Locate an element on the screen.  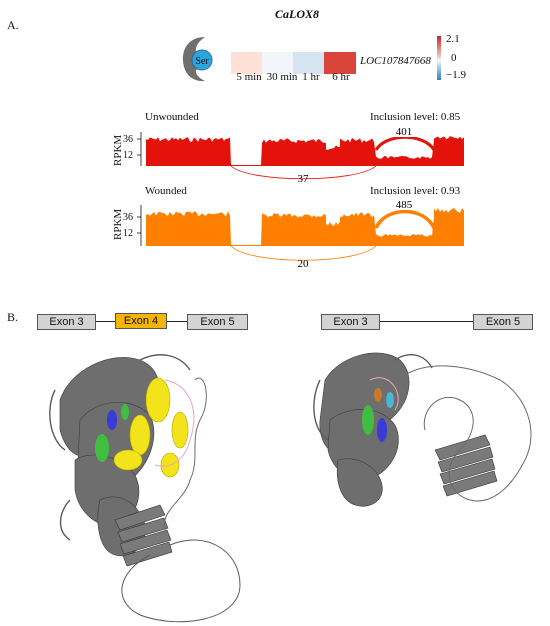
locus-label: LOC107847668 is located at coordinates (395, 61).